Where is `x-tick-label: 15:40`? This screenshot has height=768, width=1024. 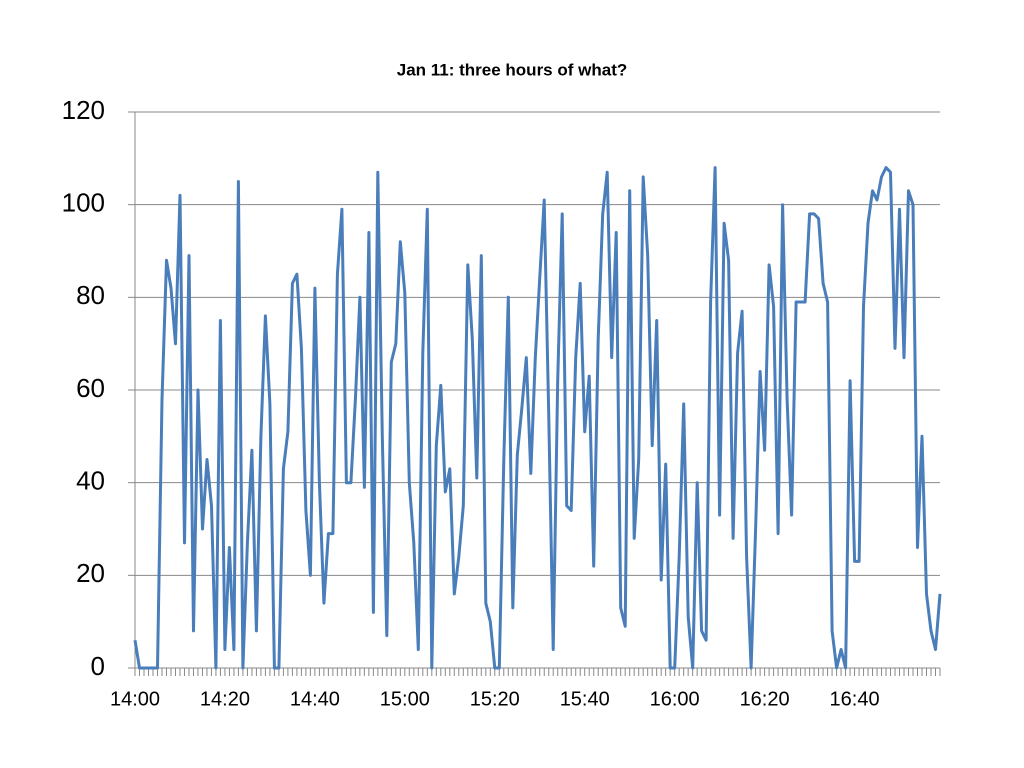
x-tick-label: 15:40 is located at coordinates (585, 699).